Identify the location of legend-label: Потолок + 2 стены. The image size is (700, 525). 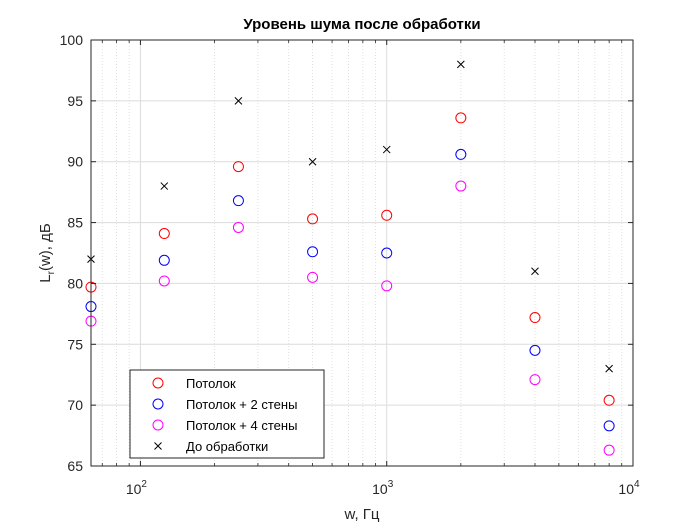
(241, 404).